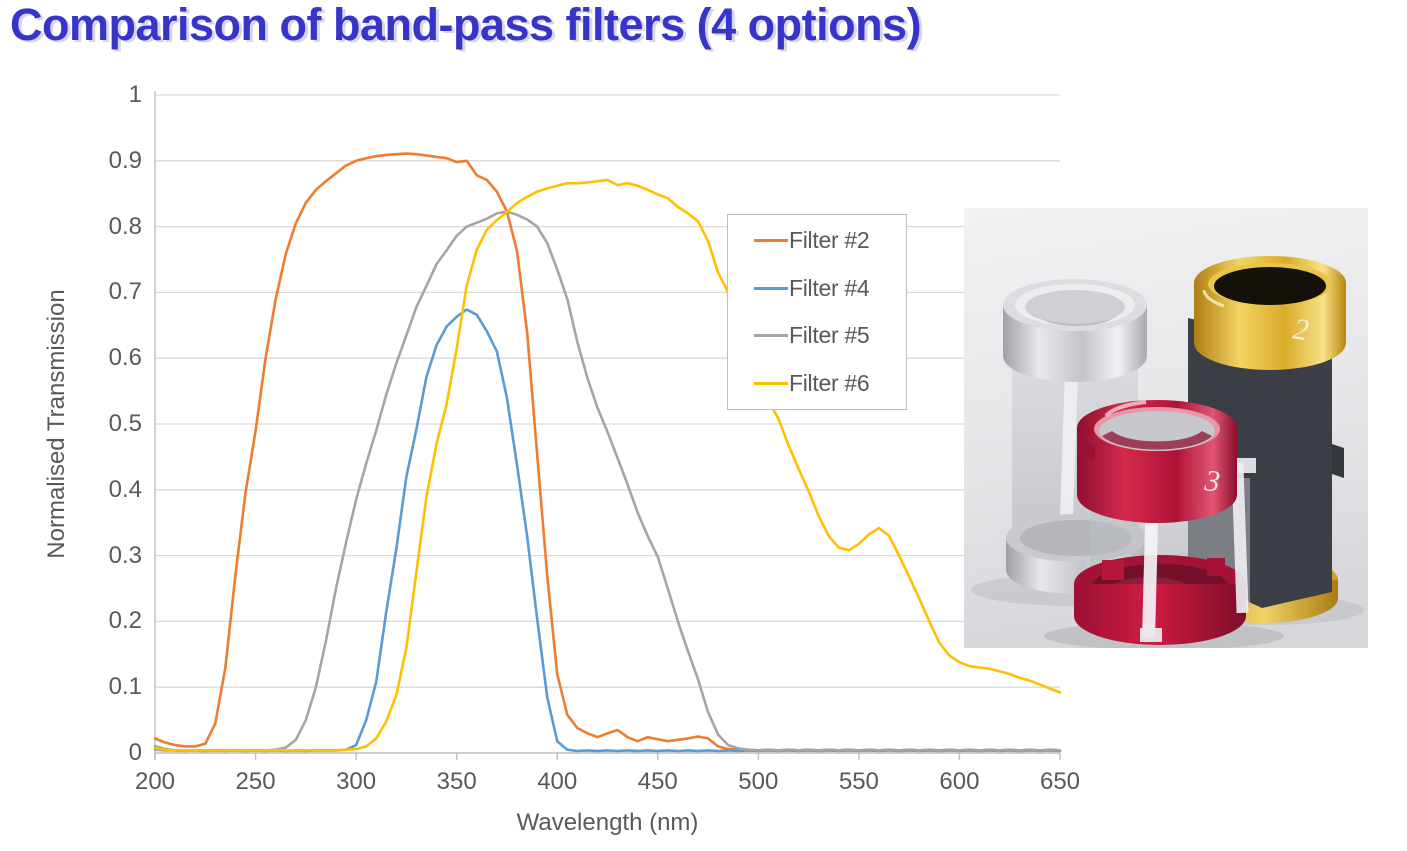  Describe the element at coordinates (1211, 481) in the screenshot. I see `red-holder-number: 3` at that location.